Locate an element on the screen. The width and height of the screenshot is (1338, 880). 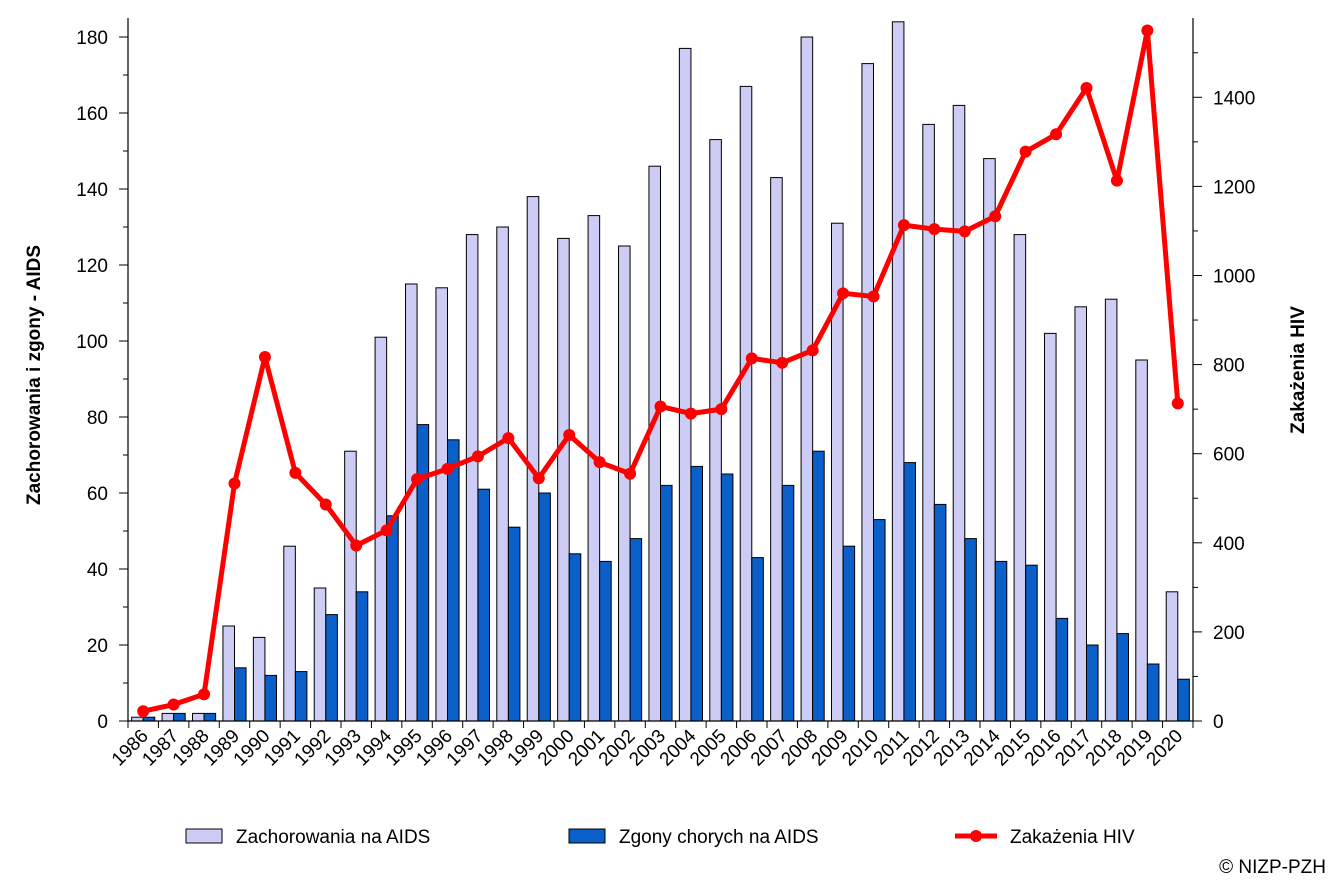
hiv-point-2001 is located at coordinates (599, 462).